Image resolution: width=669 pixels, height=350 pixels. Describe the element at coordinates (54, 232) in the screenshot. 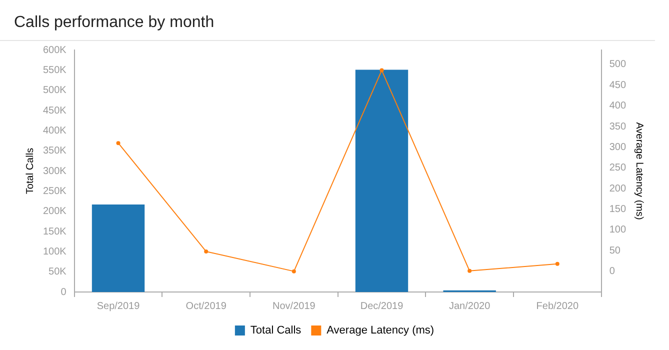

I see `y-tick-label: 150K` at that location.